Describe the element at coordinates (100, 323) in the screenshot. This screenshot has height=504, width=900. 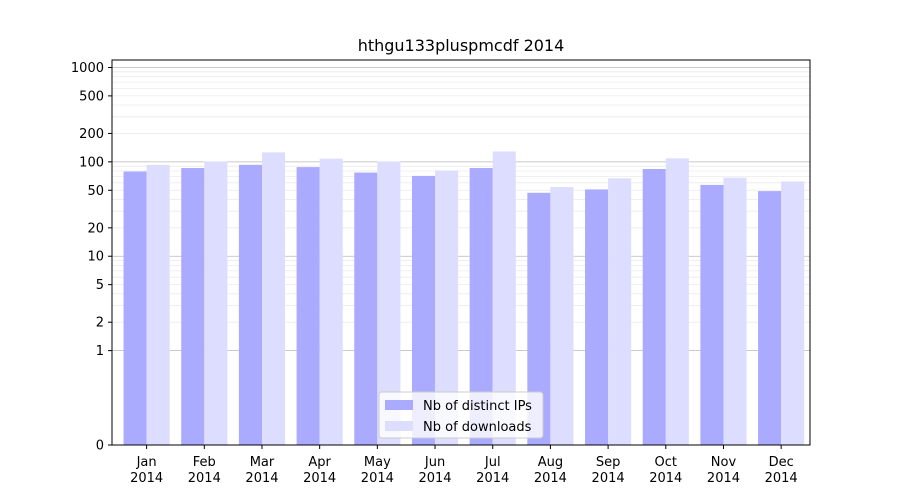
I see `y-tick-label: 2` at that location.